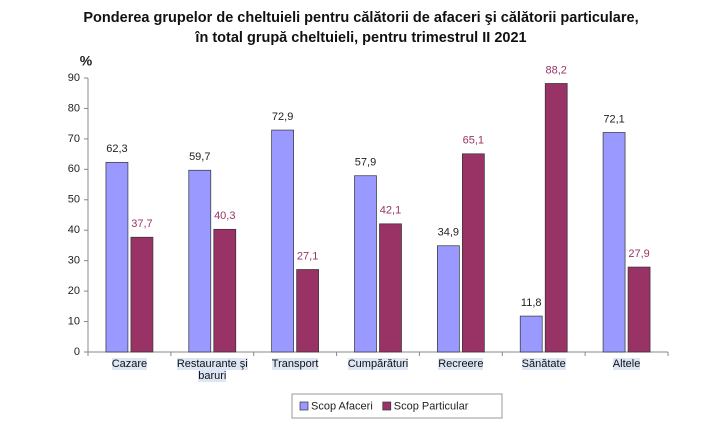 This screenshot has width=722, height=430. I want to click on y-tick-label: 20, so click(74, 291).